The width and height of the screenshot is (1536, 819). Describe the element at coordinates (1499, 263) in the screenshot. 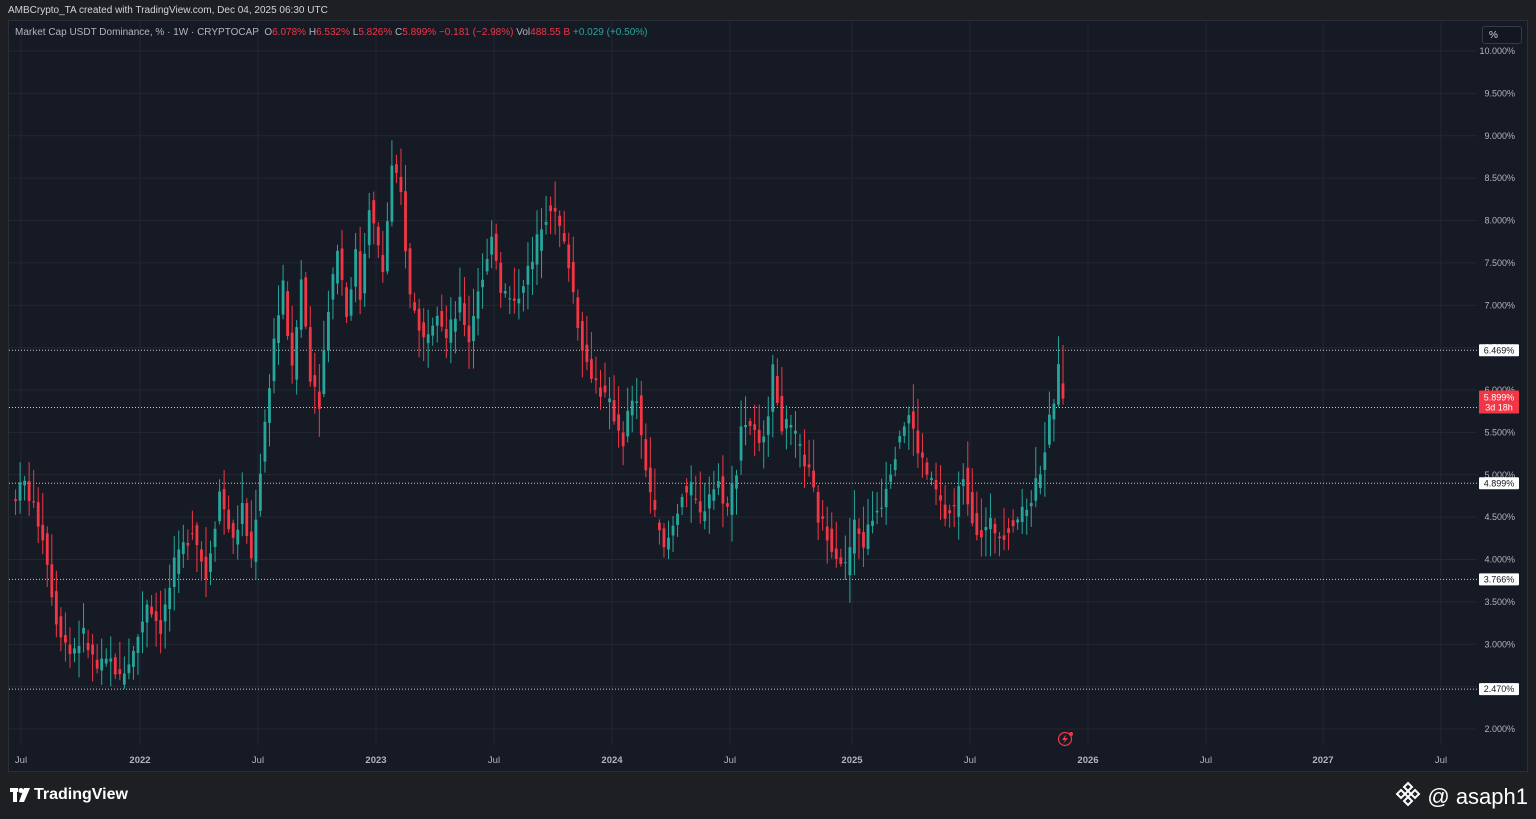

I see `y-tick-label: 7.500%` at that location.